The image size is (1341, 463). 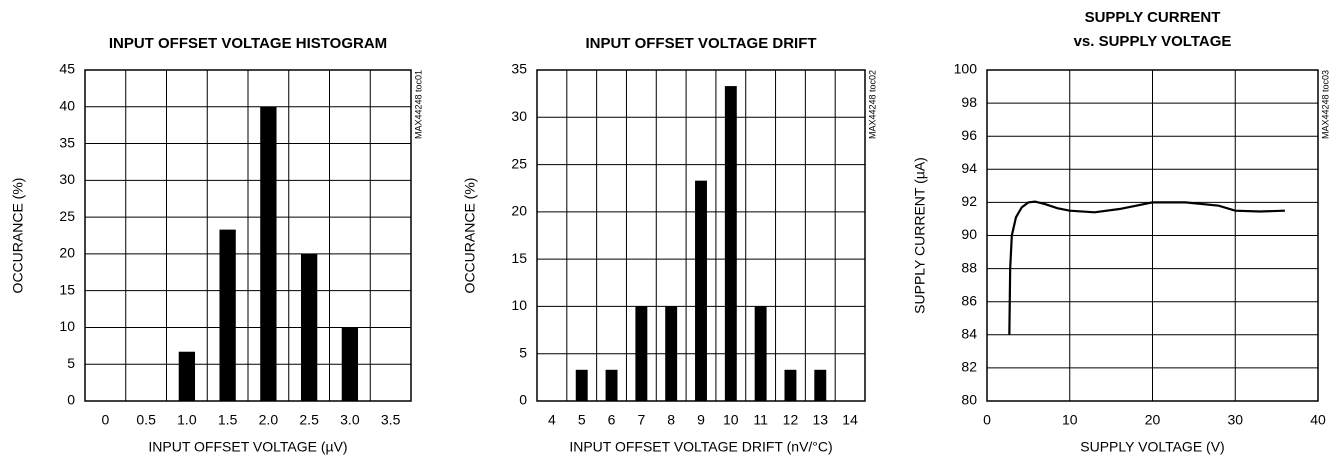 What do you see at coordinates (67, 69) in the screenshot?
I see `y-tick-label: 45` at bounding box center [67, 69].